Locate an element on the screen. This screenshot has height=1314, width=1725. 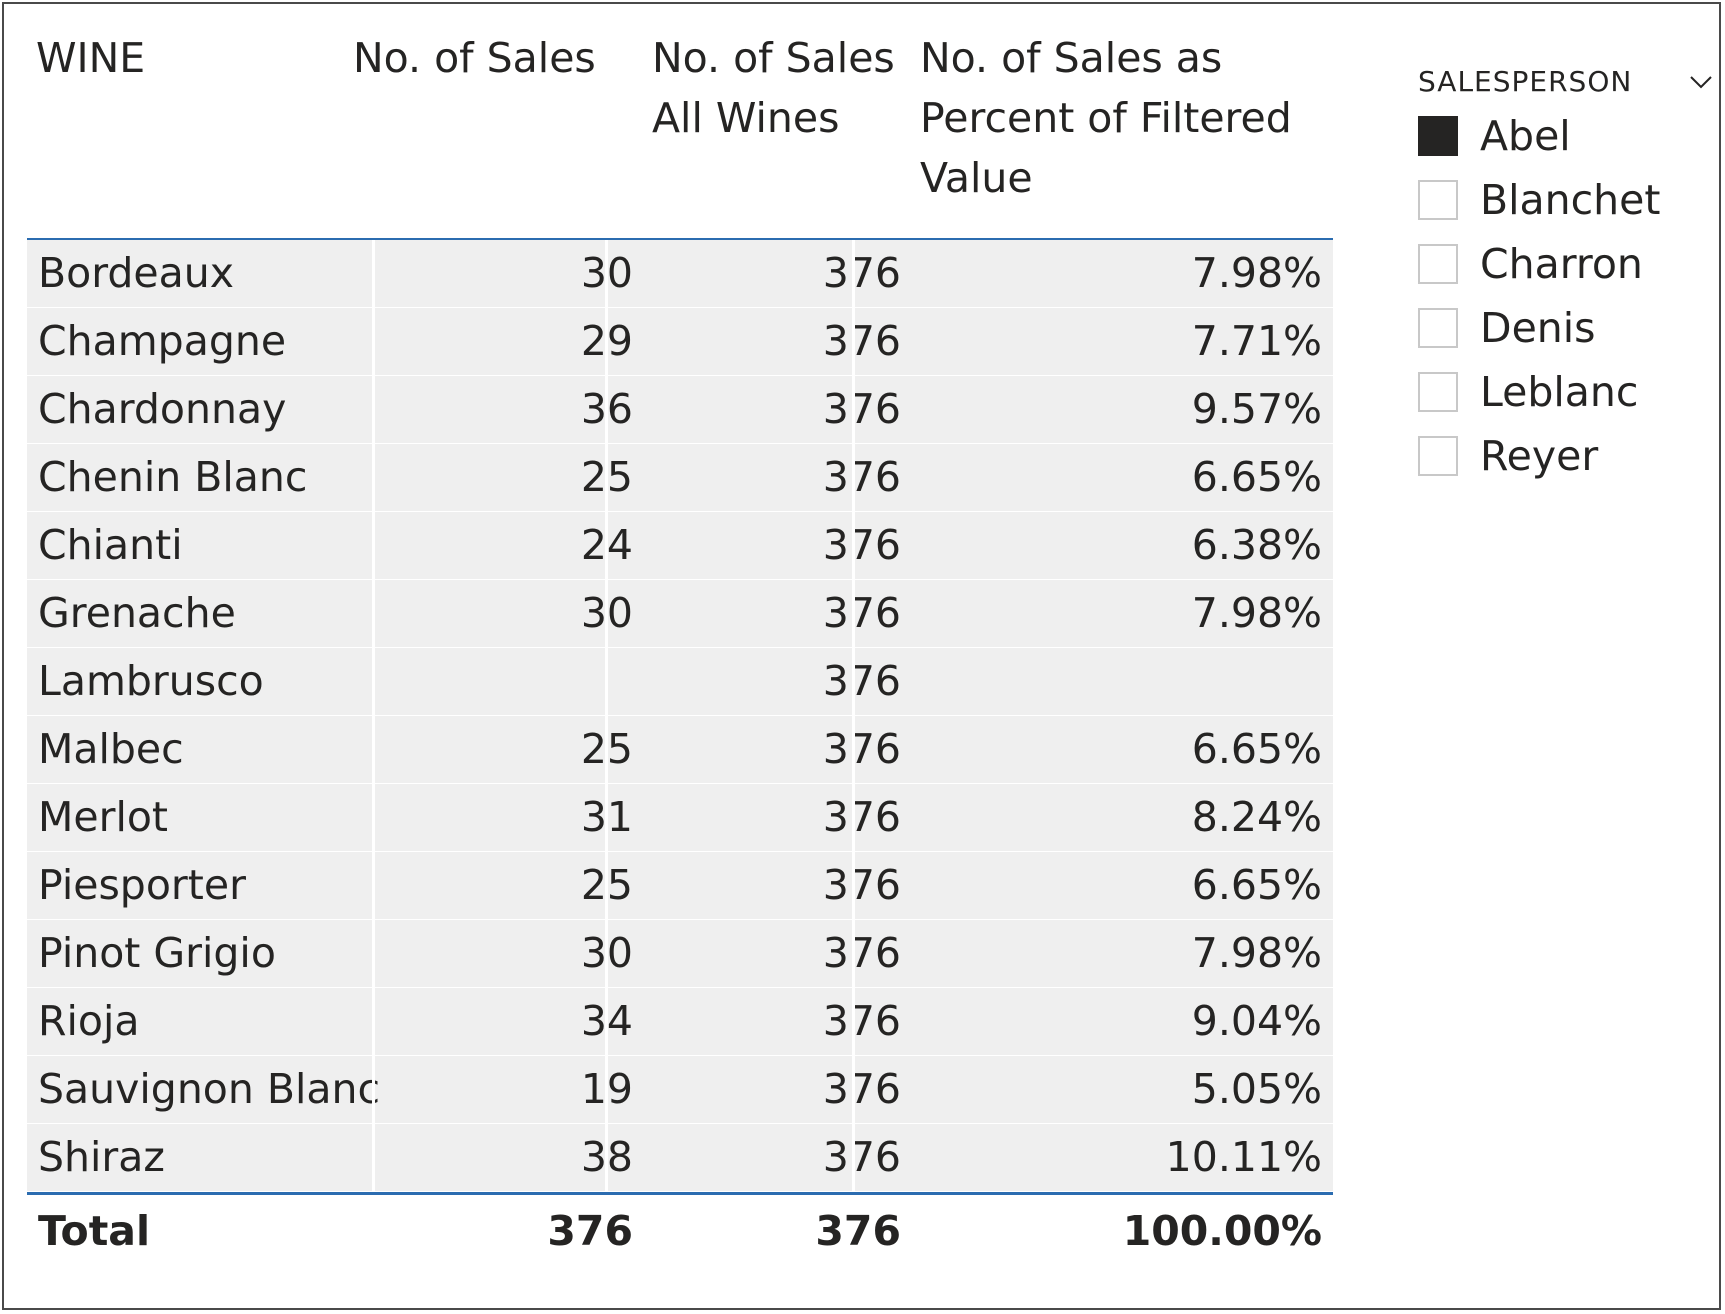
percent-cell: 9.57% is located at coordinates (1256, 409).